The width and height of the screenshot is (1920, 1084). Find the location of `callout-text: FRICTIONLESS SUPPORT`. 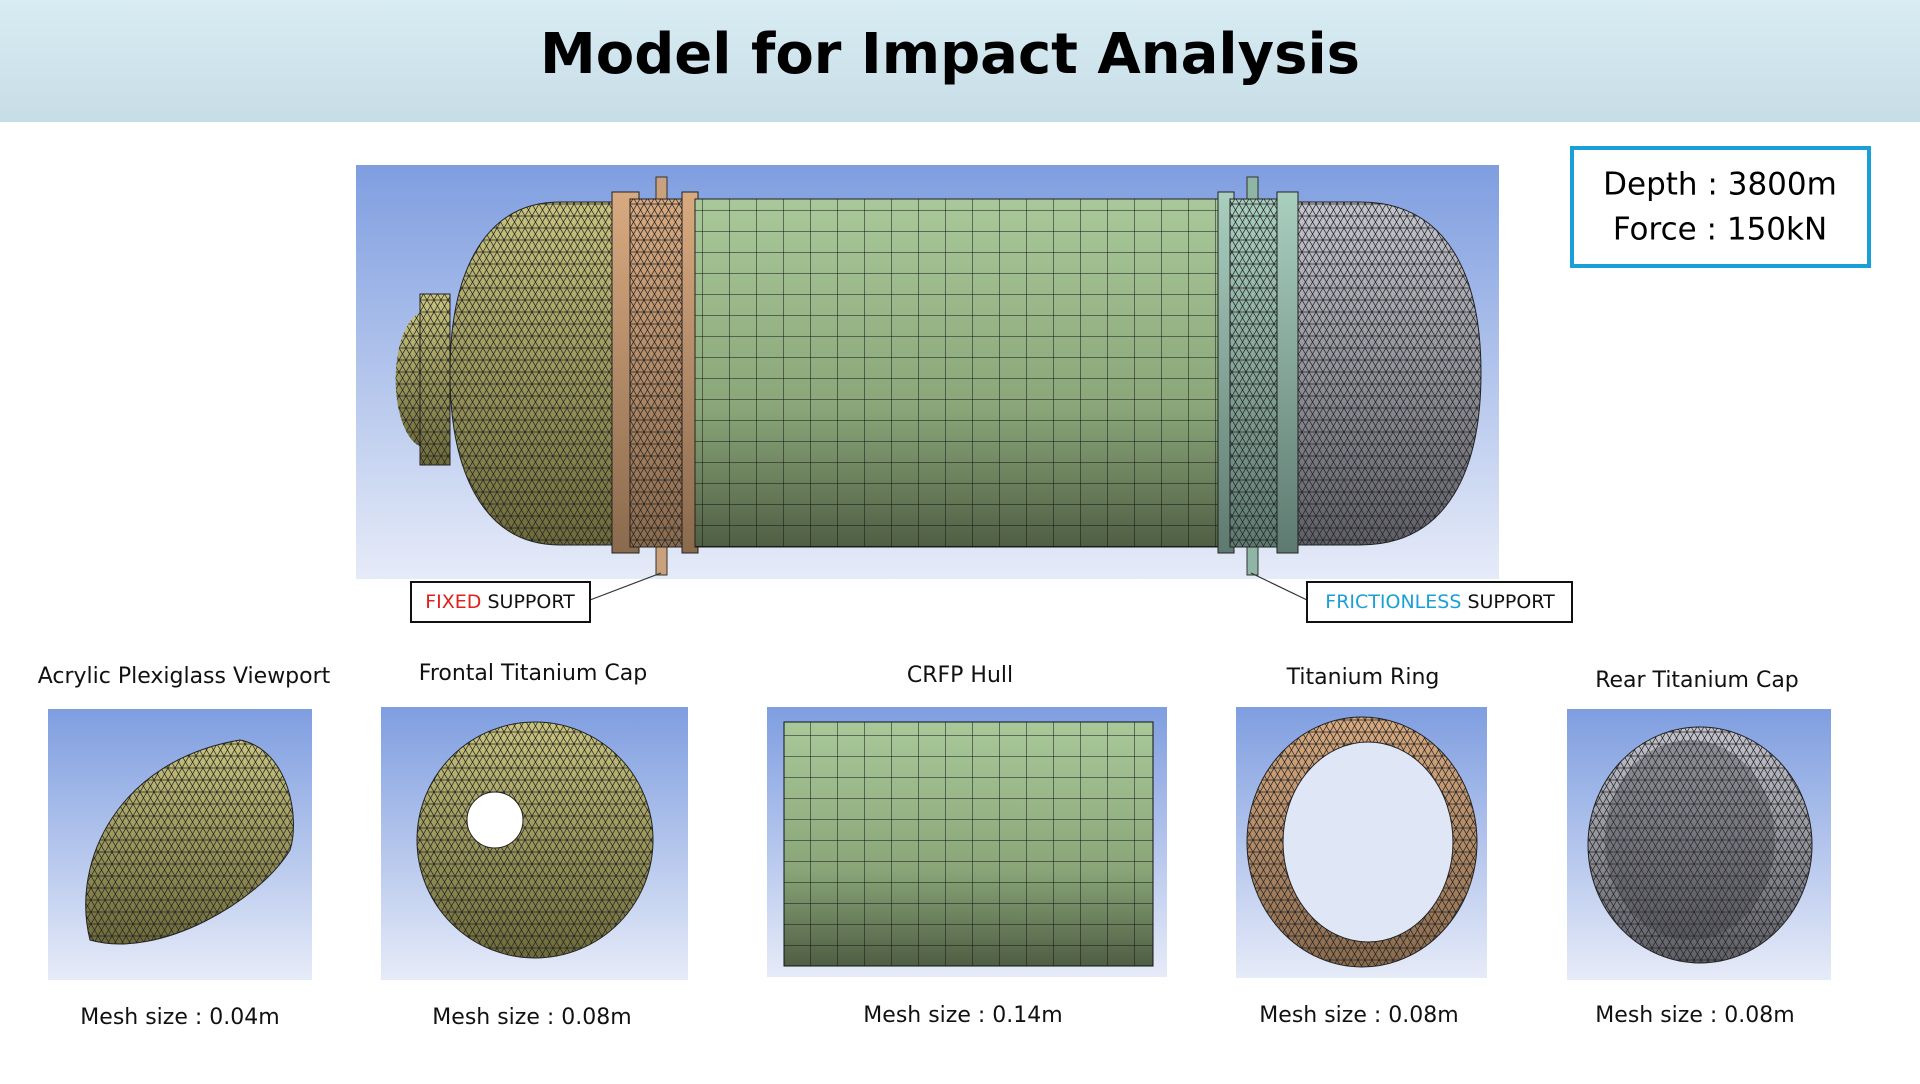

callout-text: FRICTIONLESS SUPPORT is located at coordinates (1440, 602).